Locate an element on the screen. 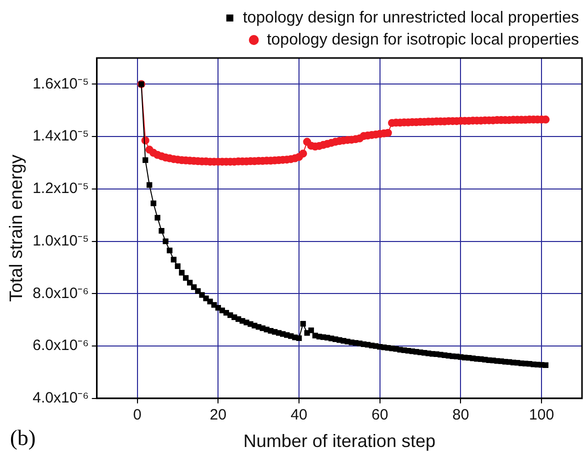  y-axis-title: Total strain energy is located at coordinates (16, 228).